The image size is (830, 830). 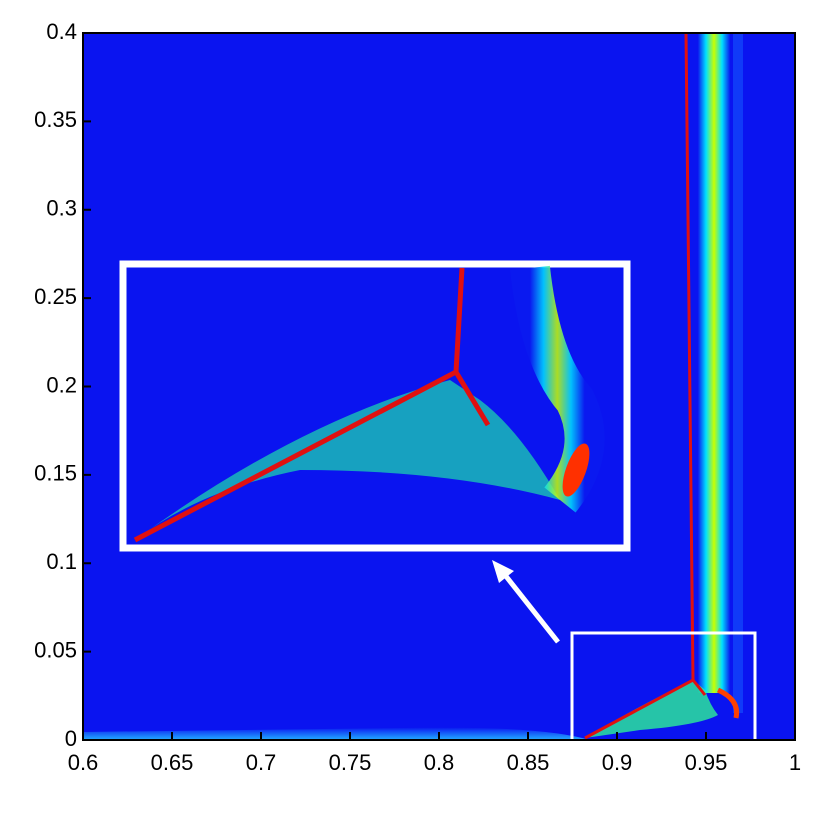 What do you see at coordinates (61, 31) in the screenshot?
I see `y-tick-label: 0.4` at bounding box center [61, 31].